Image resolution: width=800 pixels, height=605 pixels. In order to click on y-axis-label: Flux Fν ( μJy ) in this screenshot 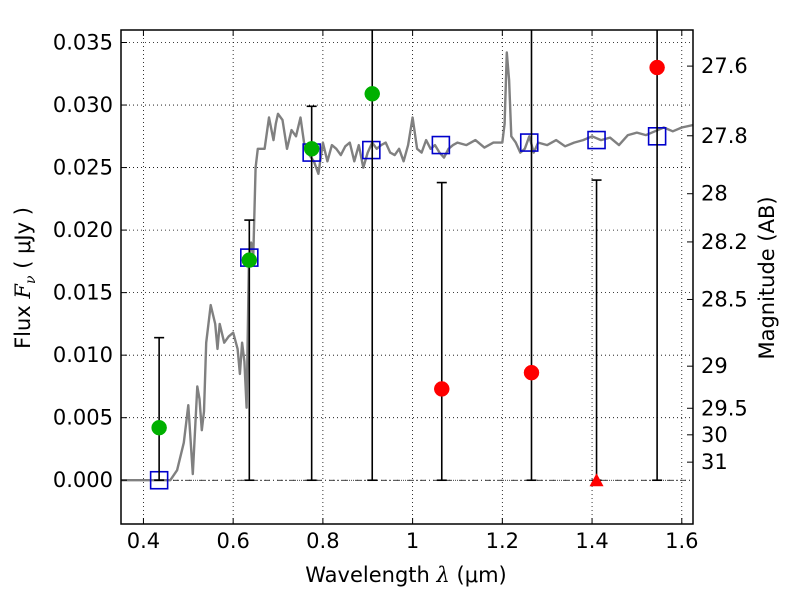, I will do `click(25, 278)`.